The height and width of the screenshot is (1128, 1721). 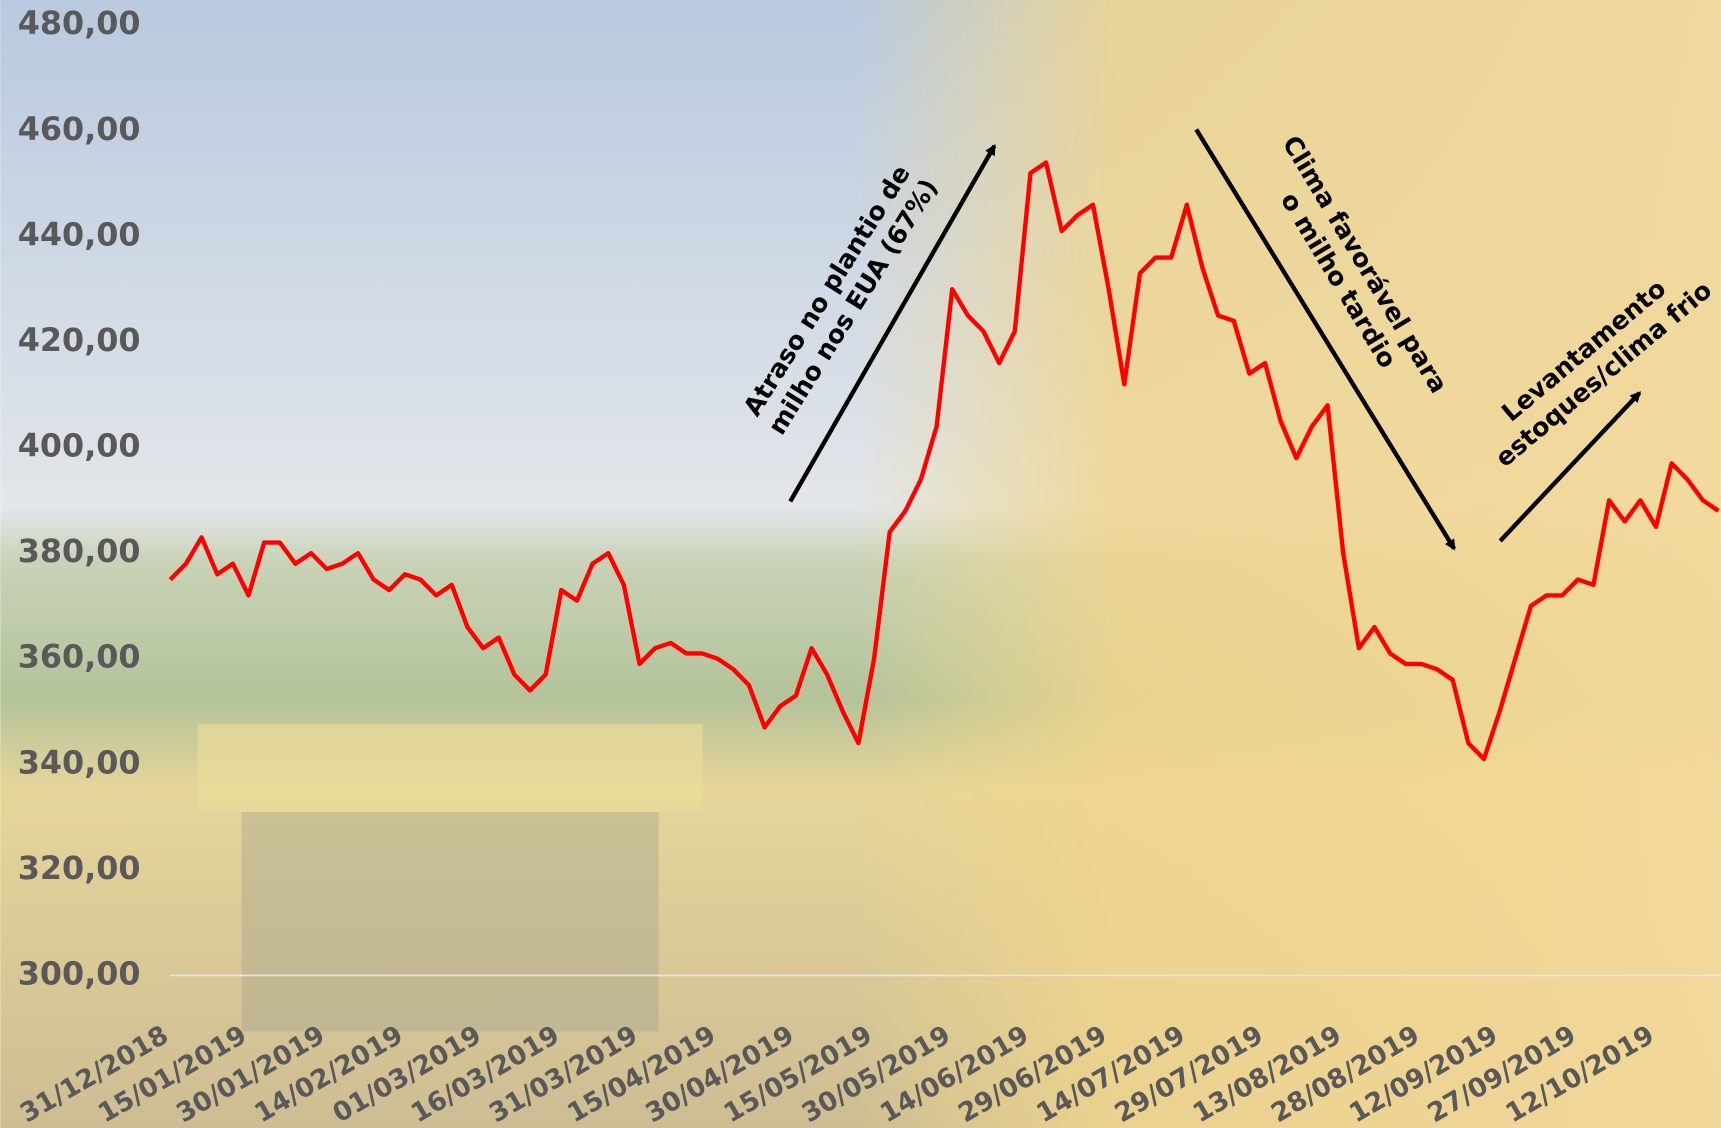 I want to click on y-tick-label: 320,00, so click(x=79, y=868).